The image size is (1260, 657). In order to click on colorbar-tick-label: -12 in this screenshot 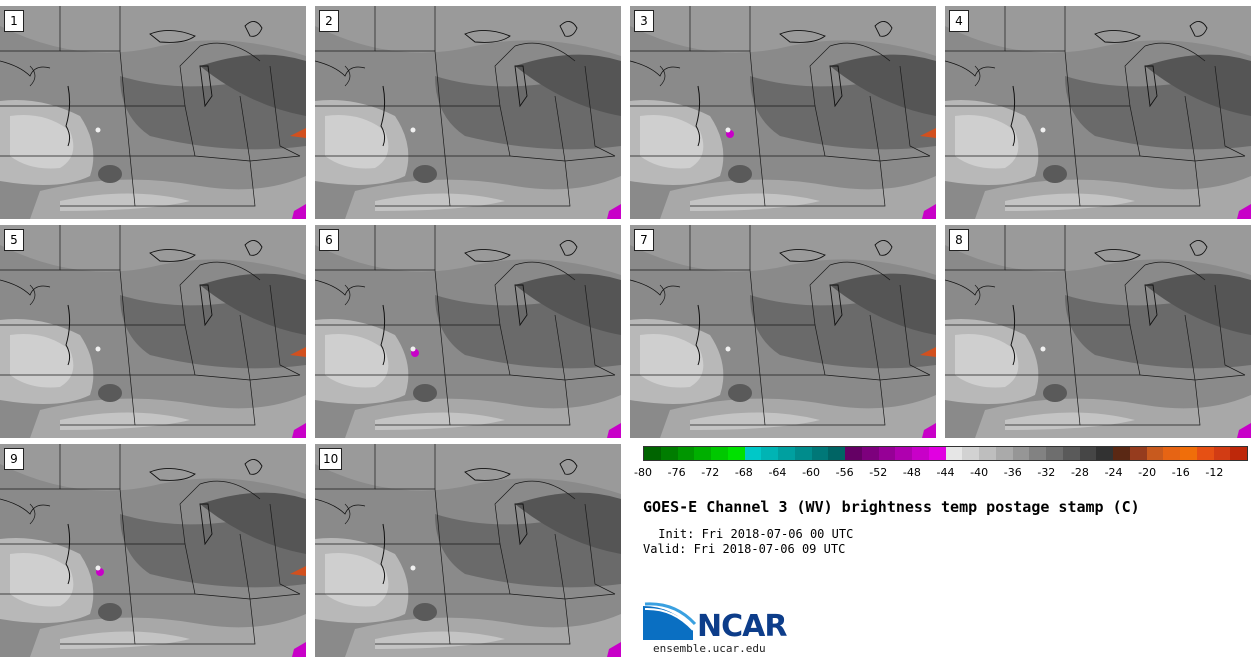, I will do `click(1214, 472)`.